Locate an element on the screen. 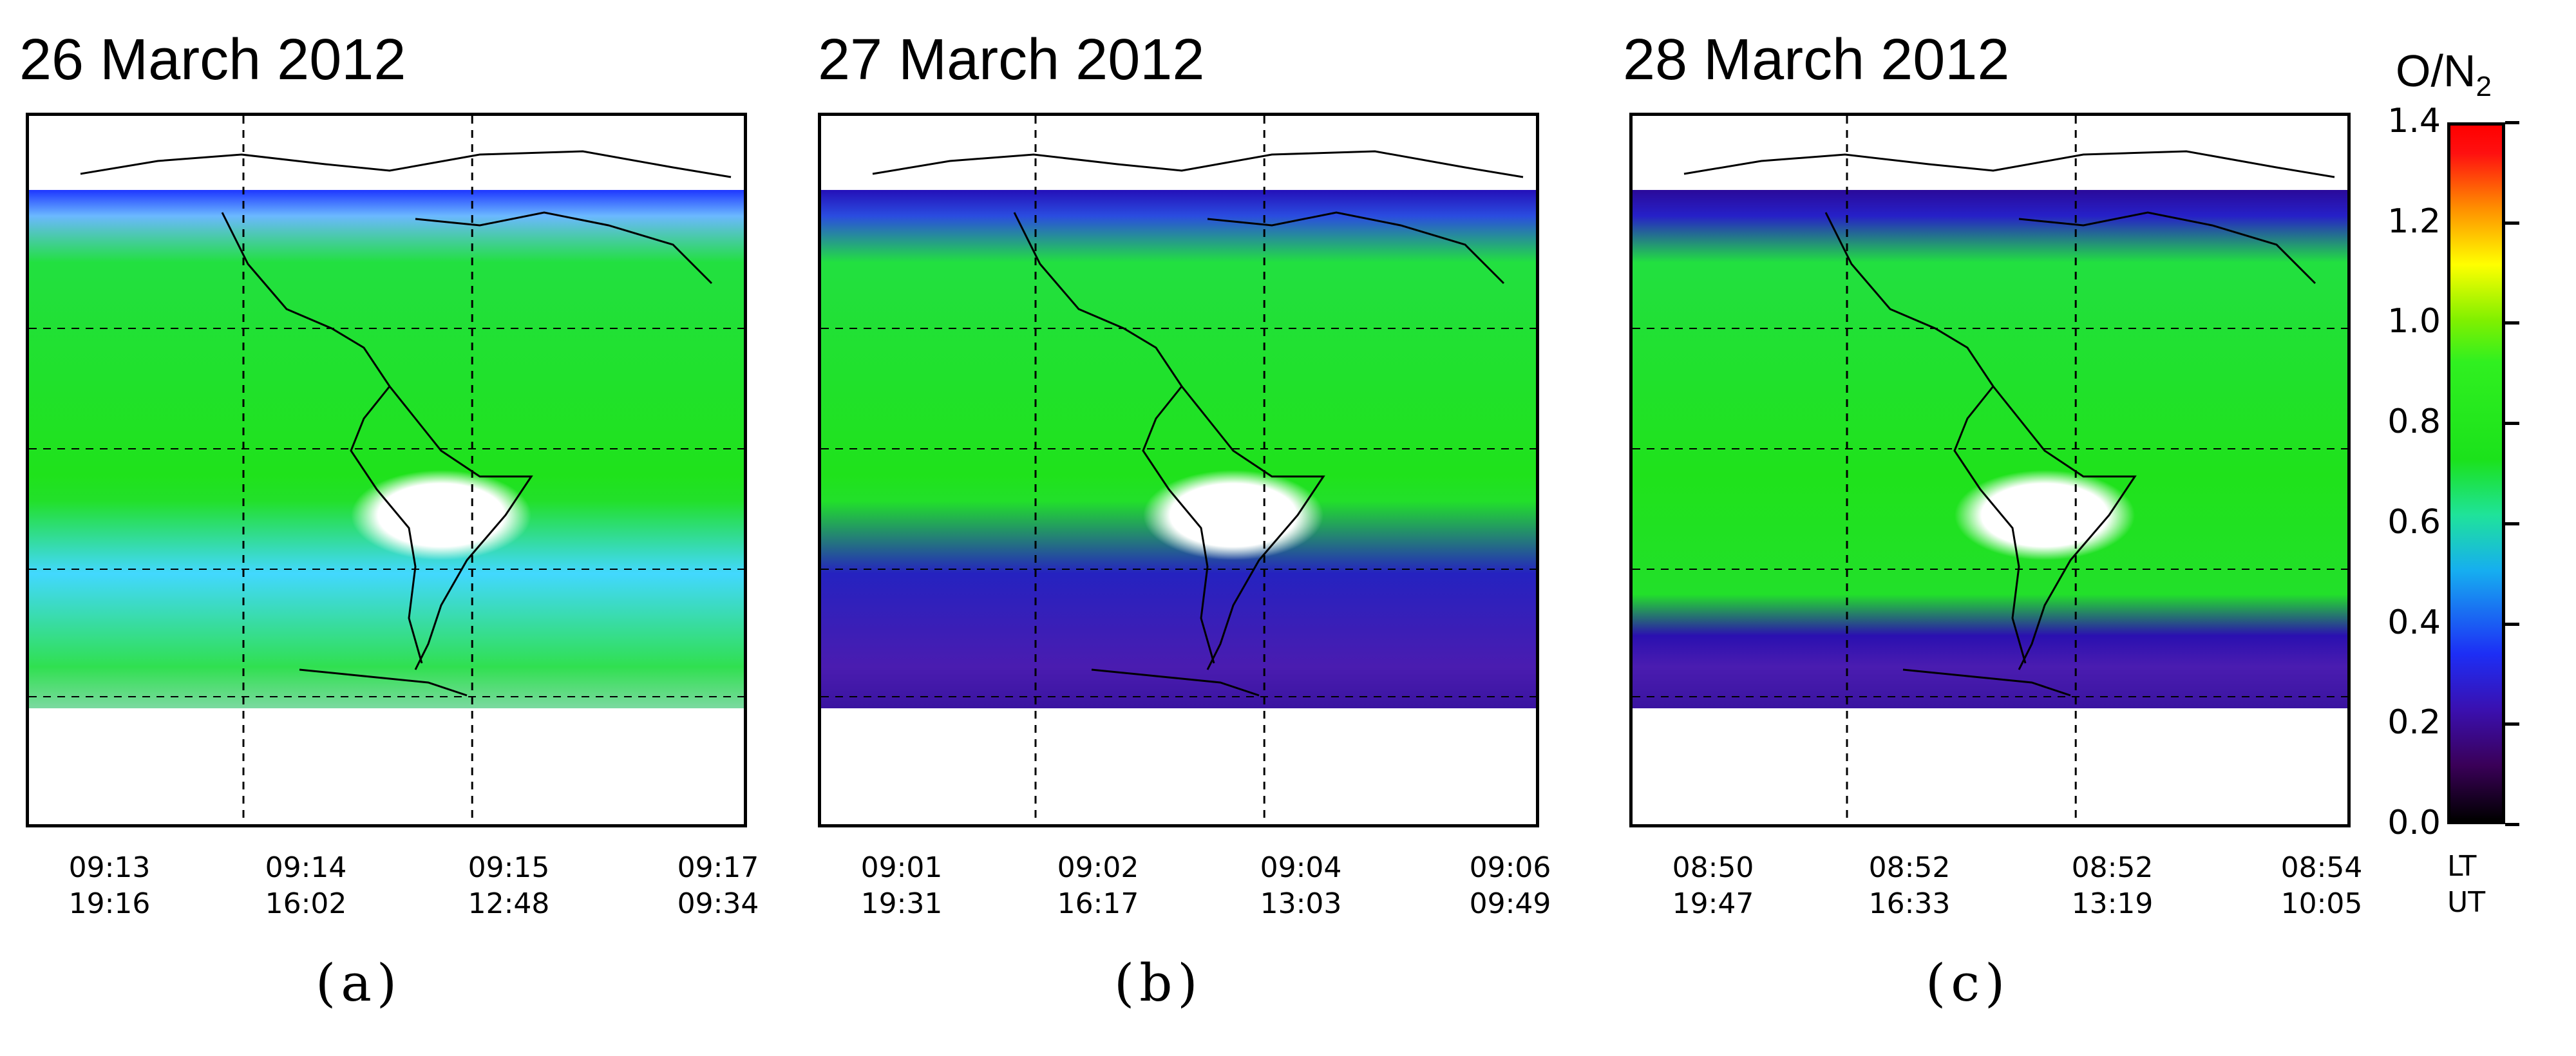 The height and width of the screenshot is (1056, 2576). ut-value: 13:03 is located at coordinates (1301, 903).